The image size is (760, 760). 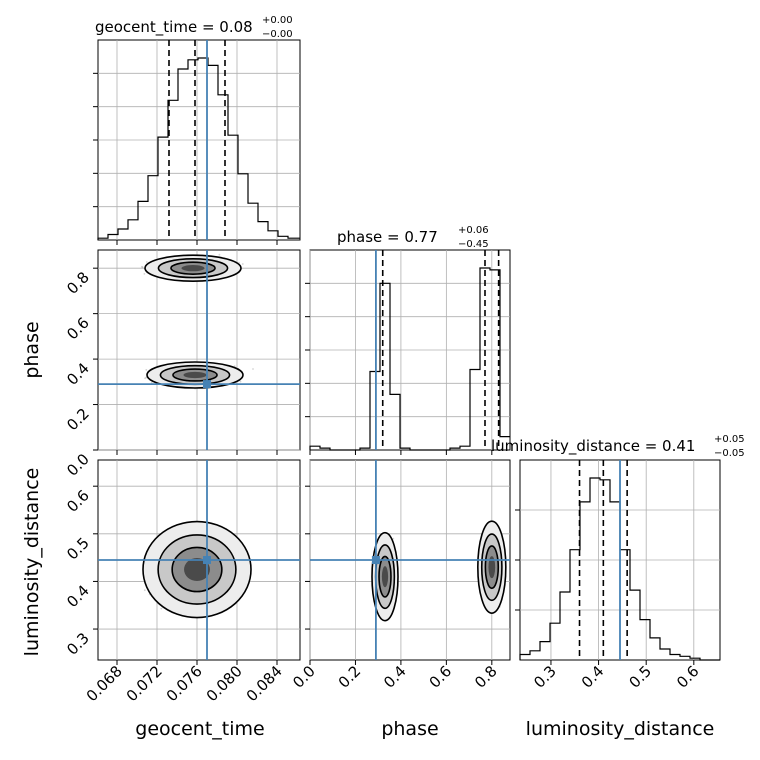 What do you see at coordinates (304, 677) in the screenshot?
I see `x-tick-label-phase: 0.0` at bounding box center [304, 677].